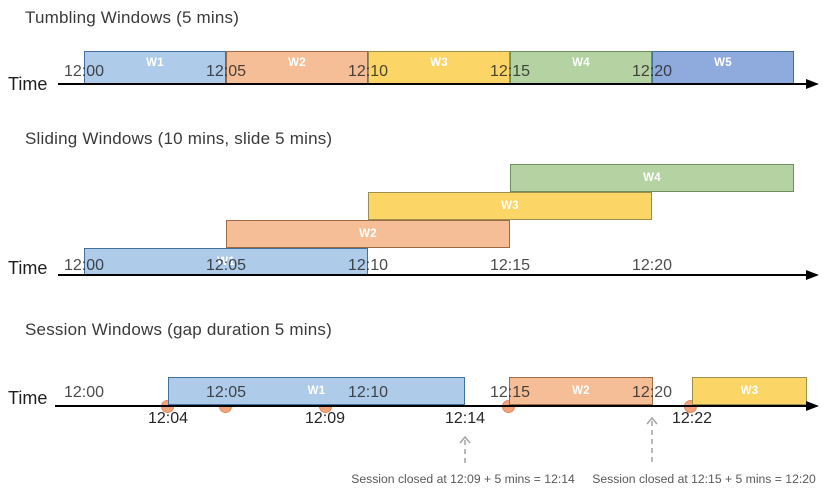  Describe the element at coordinates (178, 329) in the screenshot. I see `session-title: Session Windows (gap duration 5 mins)` at that location.